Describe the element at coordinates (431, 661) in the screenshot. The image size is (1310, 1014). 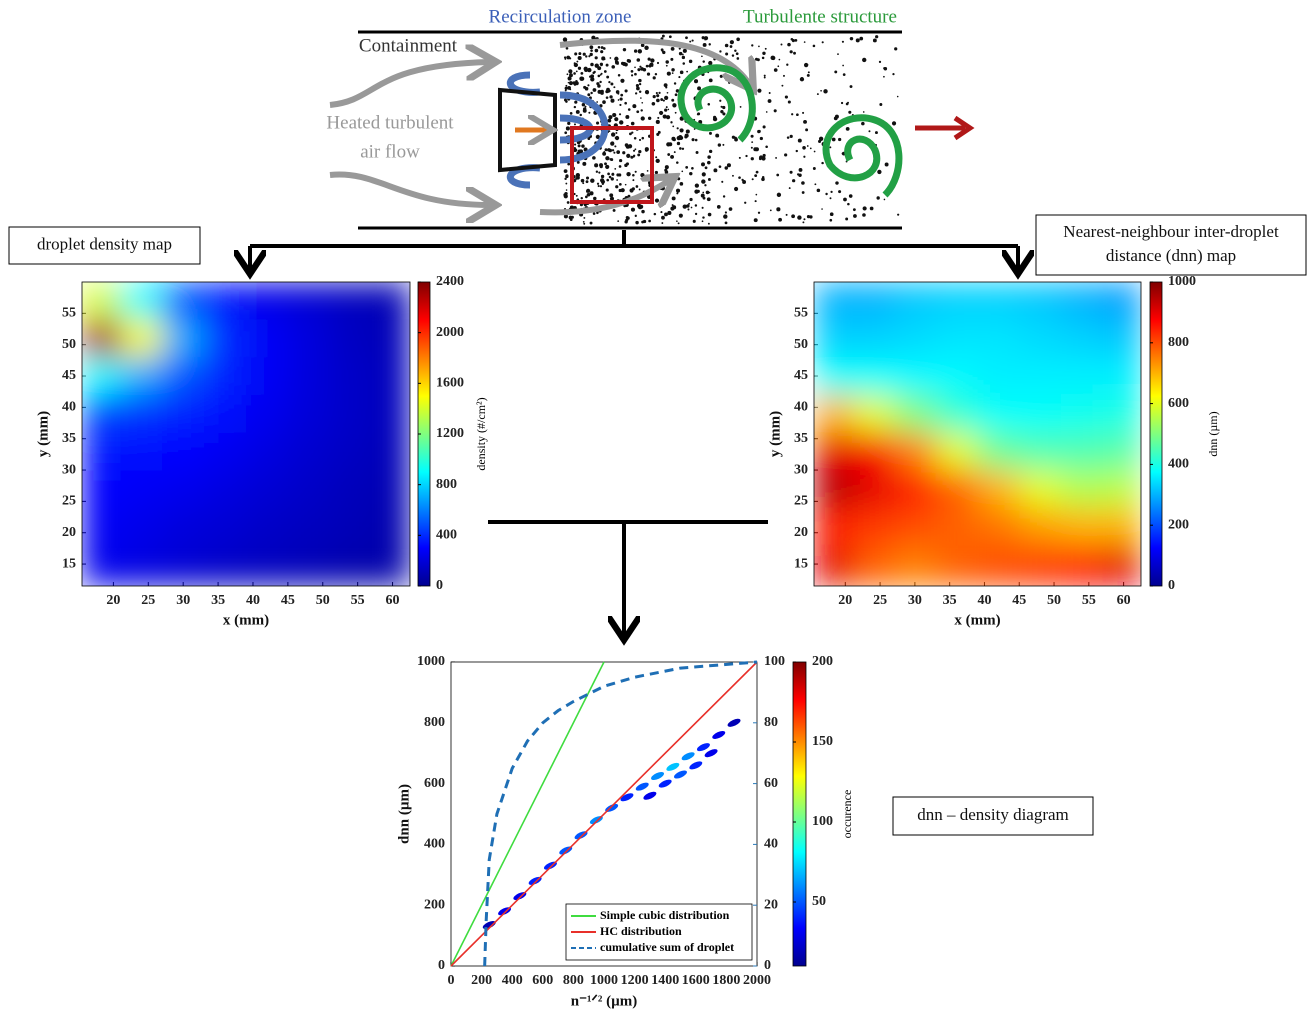
I see `y-tick-label: 1000` at that location.